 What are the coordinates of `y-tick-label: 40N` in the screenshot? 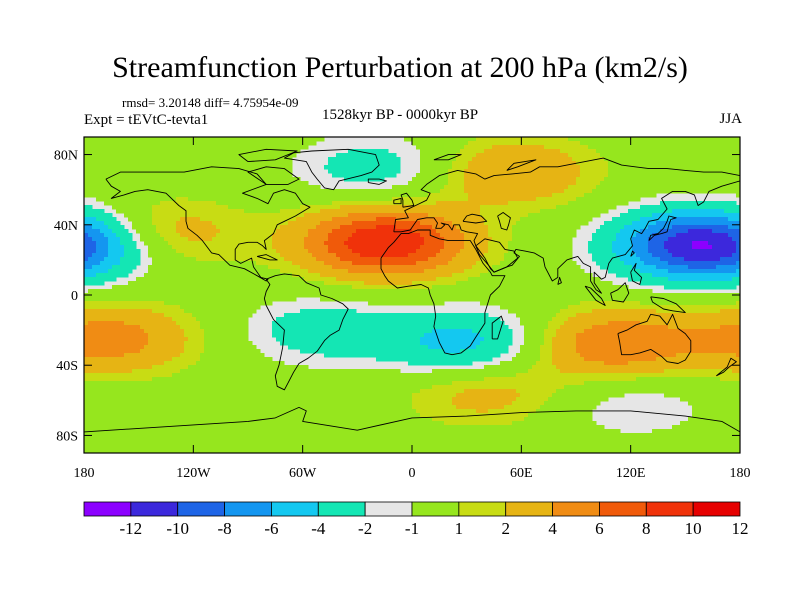 It's located at (66, 226).